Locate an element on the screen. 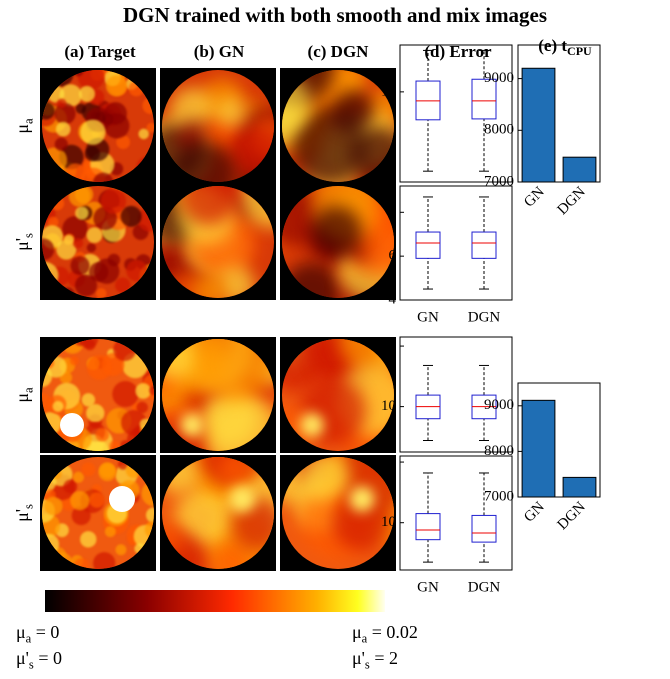  column-header: (d) Error is located at coordinates (458, 51).